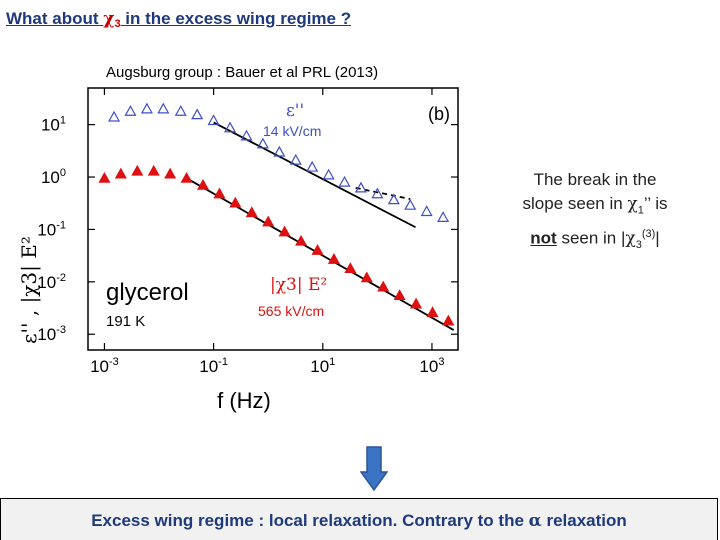 The image size is (720, 540). What do you see at coordinates (439, 114) in the screenshot?
I see `panel-label: (b)` at bounding box center [439, 114].